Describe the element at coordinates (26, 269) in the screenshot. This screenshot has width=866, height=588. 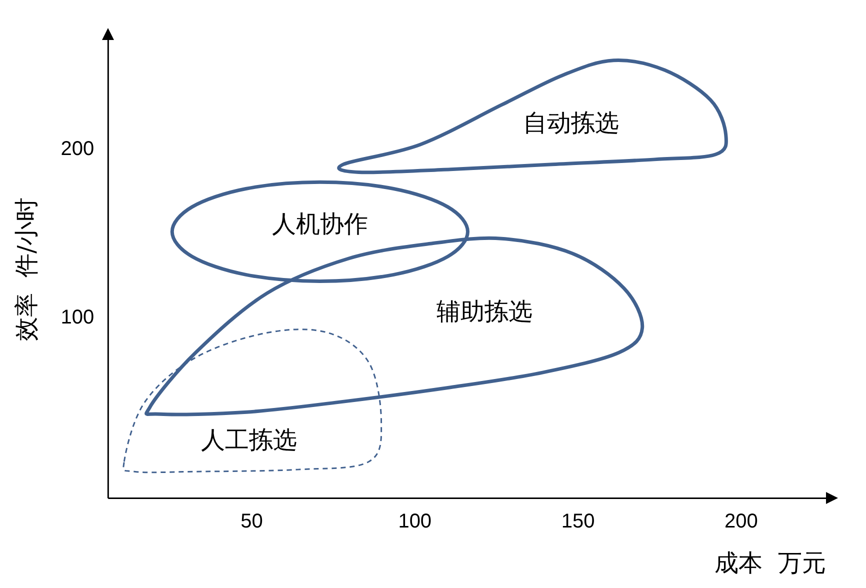
I see `y-axis-title: 效率 件/小时` at that location.